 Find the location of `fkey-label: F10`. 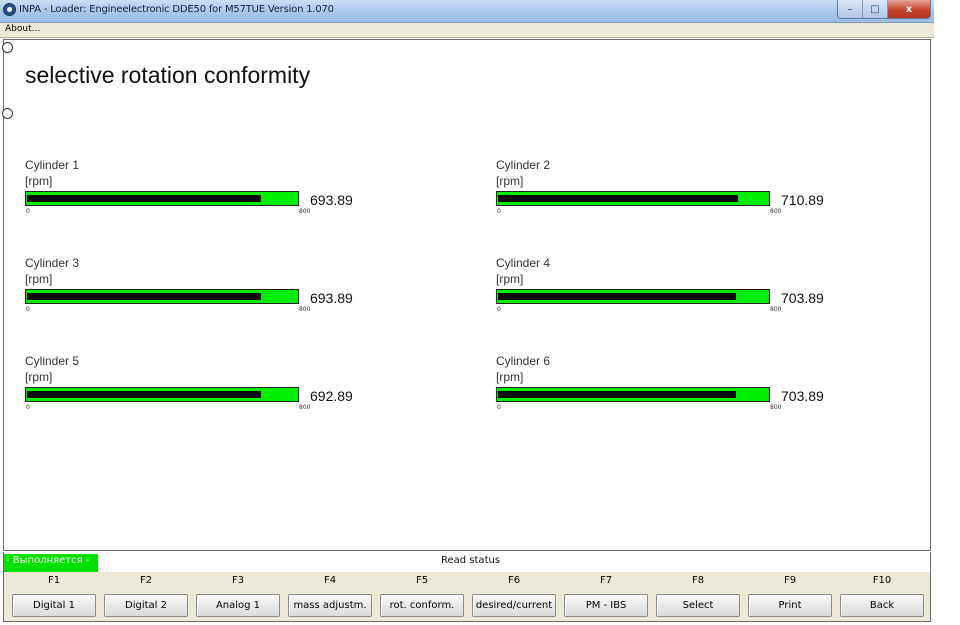

fkey-label: F10 is located at coordinates (882, 580).